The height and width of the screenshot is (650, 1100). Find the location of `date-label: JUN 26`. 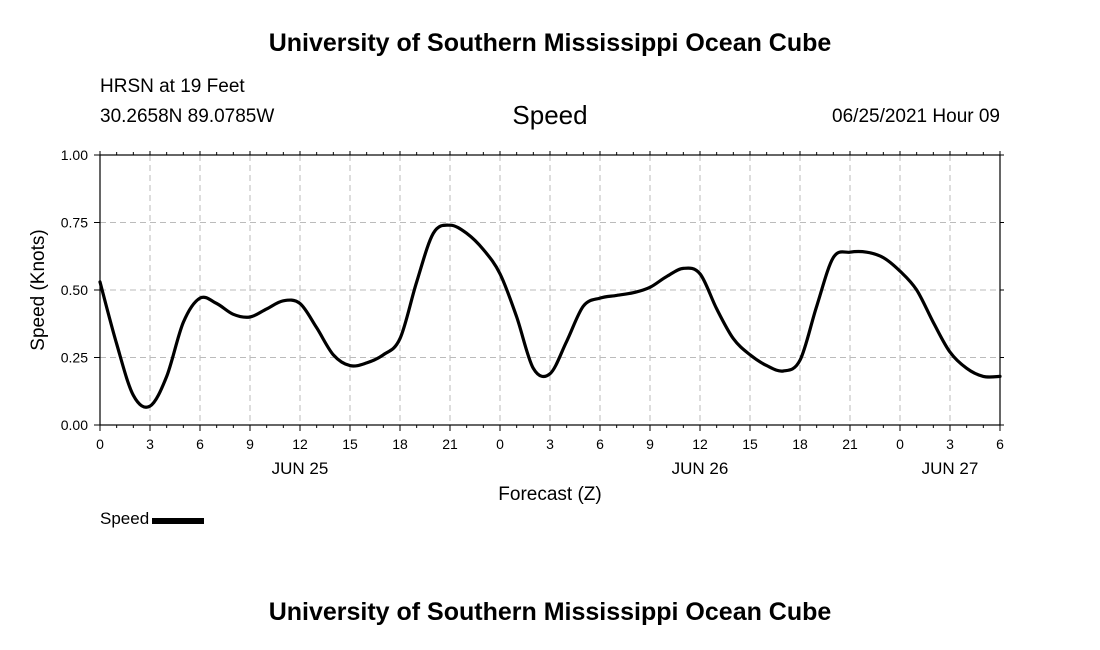

date-label: JUN 26 is located at coordinates (700, 468).